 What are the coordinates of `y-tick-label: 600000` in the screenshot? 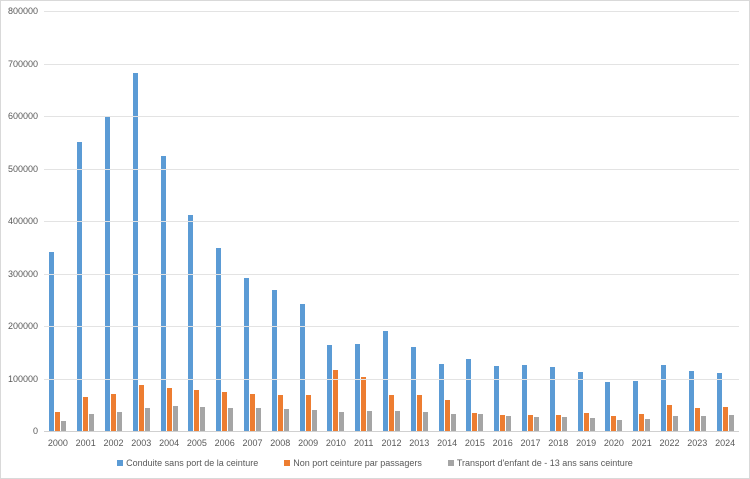 It's located at (22, 116).